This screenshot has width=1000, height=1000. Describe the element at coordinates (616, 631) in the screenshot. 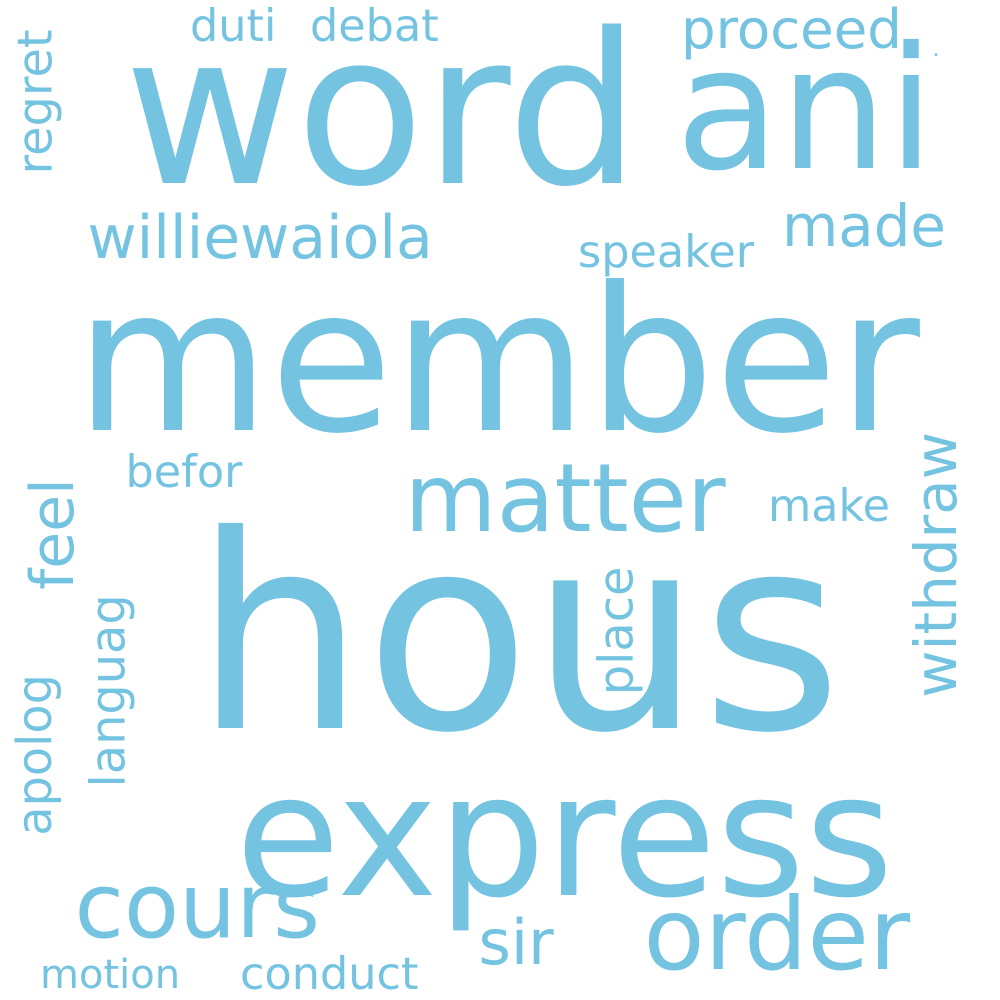

I see `word-place: place` at that location.